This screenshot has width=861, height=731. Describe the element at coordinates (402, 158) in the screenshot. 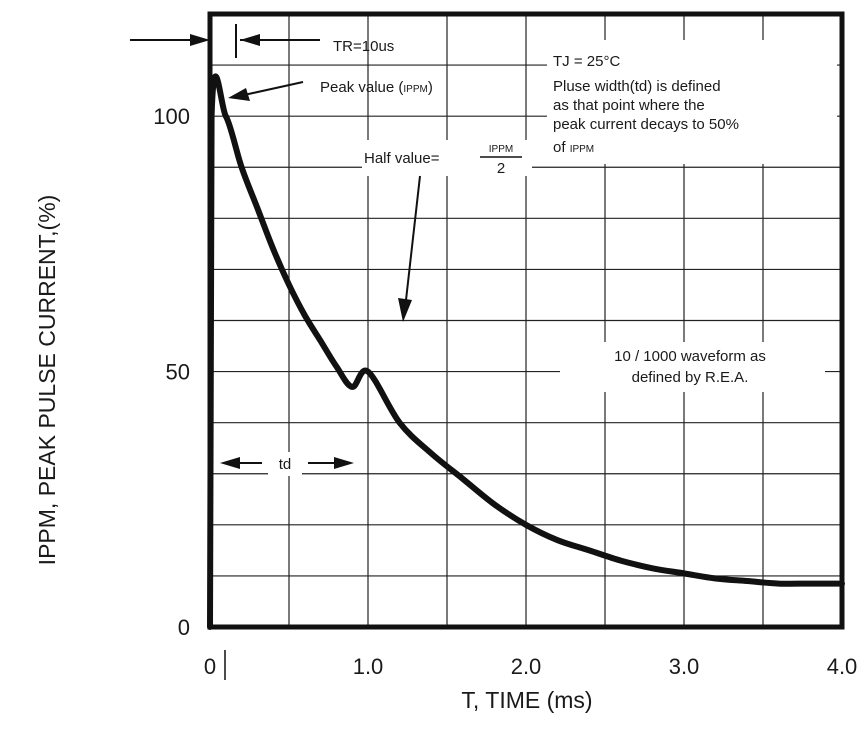

I see `half-value-label: Half value=` at that location.